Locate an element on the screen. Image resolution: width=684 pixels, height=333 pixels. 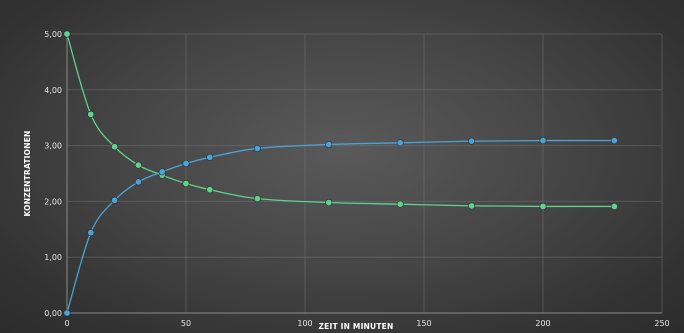
y-tick-label: 3,00 is located at coordinates (53, 146).